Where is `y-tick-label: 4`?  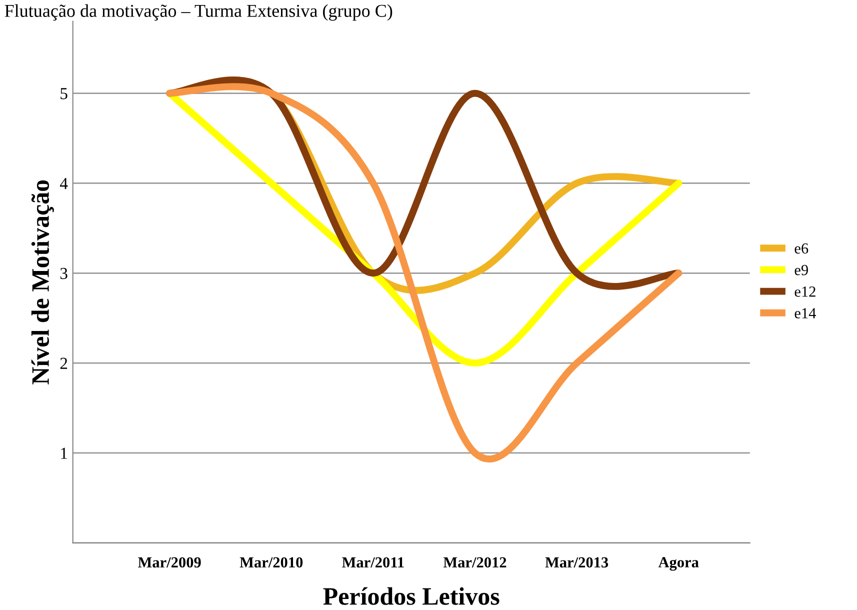
y-tick-label: 4 is located at coordinates (64, 183).